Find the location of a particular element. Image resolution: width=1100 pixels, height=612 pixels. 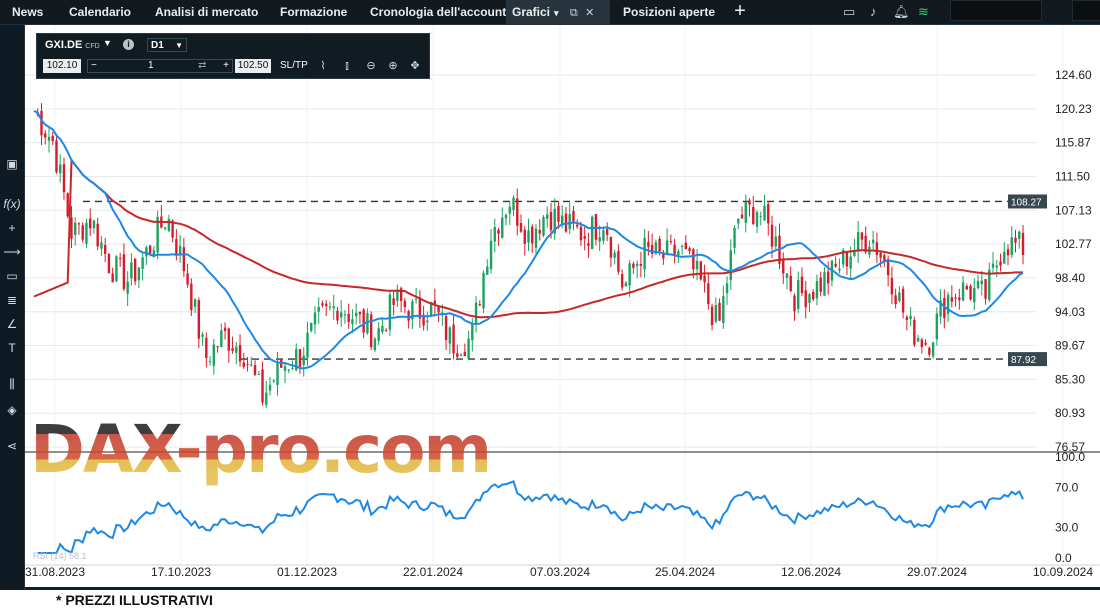

tab-calendario: Calendario is located at coordinates (100, 12).